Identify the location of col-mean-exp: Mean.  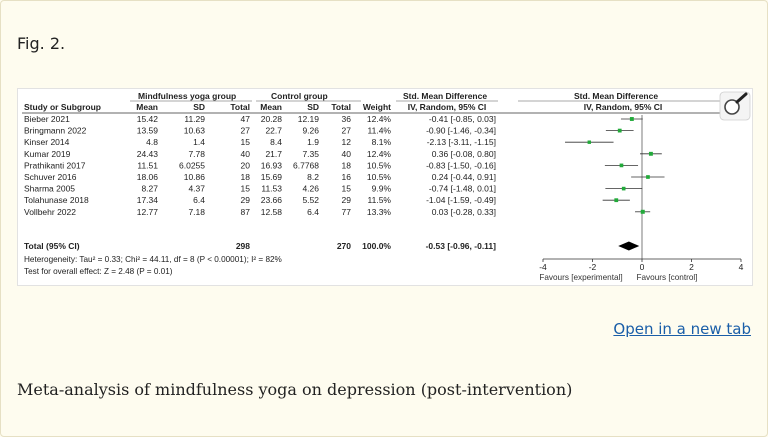
(147, 107).